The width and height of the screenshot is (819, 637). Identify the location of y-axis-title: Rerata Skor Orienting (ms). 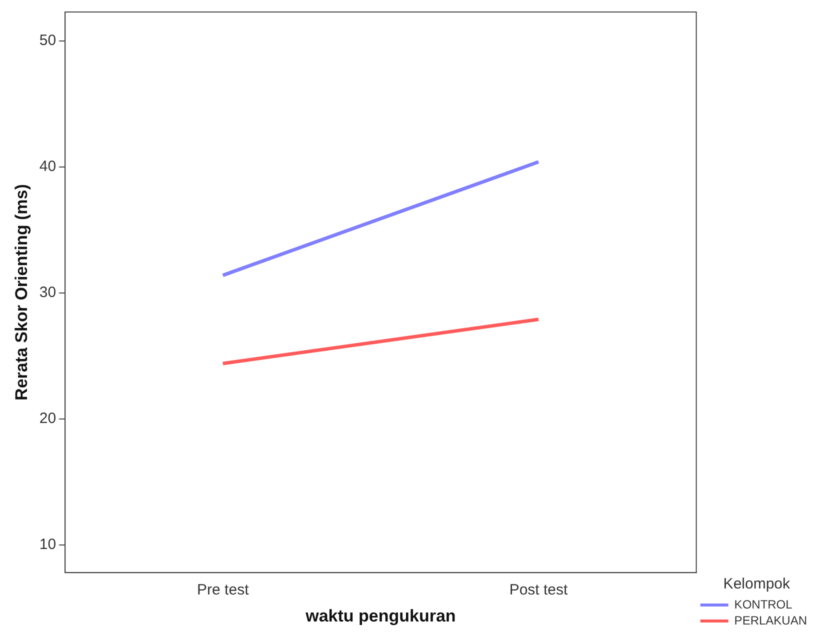
(21, 292).